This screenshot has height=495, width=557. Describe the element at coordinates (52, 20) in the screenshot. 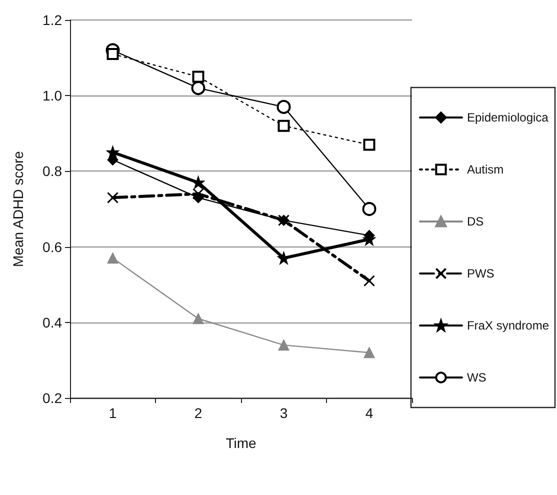

I see `y-tick-label: 1.2` at that location.